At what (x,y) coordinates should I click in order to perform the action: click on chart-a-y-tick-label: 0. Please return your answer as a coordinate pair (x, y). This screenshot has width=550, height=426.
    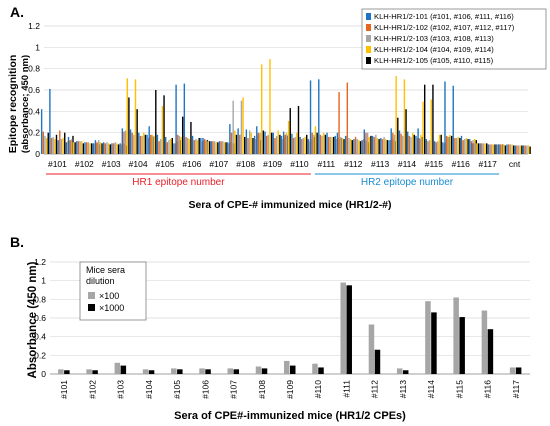
    Looking at the image, I should click on (37, 154).